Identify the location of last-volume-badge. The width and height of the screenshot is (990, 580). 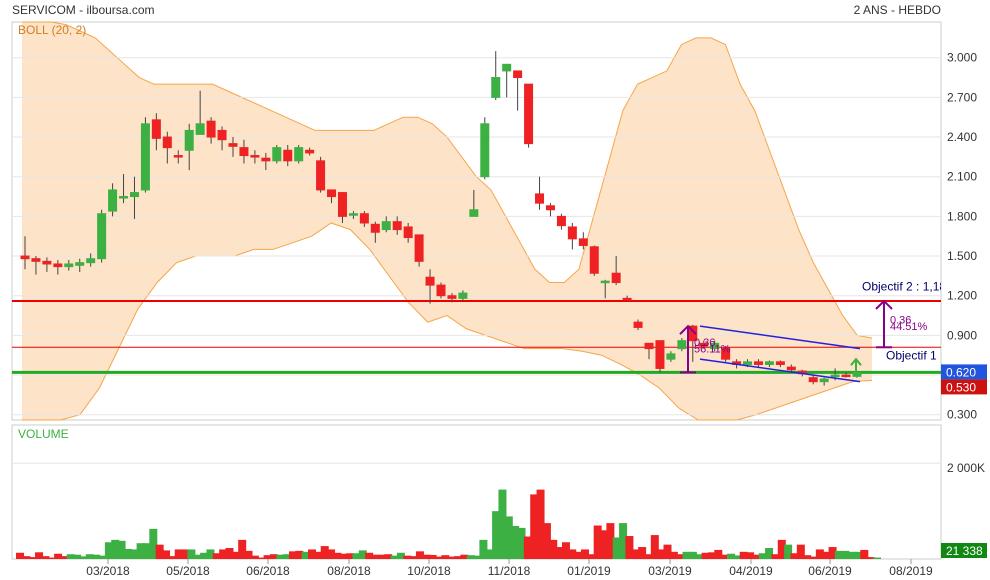
(964, 550).